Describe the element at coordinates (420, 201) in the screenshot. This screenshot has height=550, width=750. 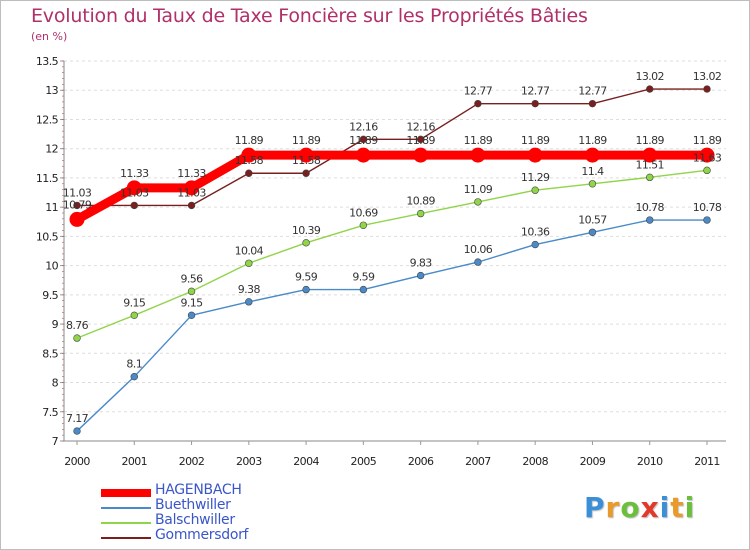
I see `data-label: 10.89` at that location.